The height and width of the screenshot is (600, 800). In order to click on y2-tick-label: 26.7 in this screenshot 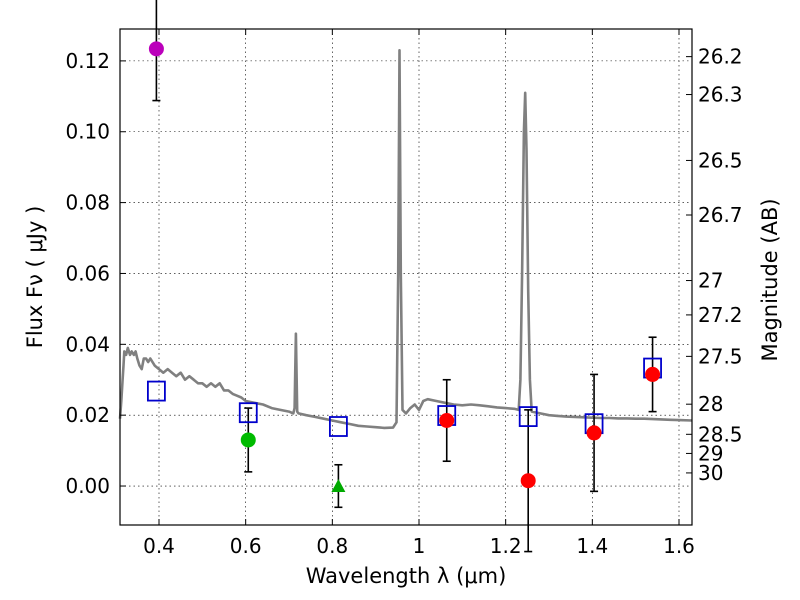, I will do `click(720, 215)`.